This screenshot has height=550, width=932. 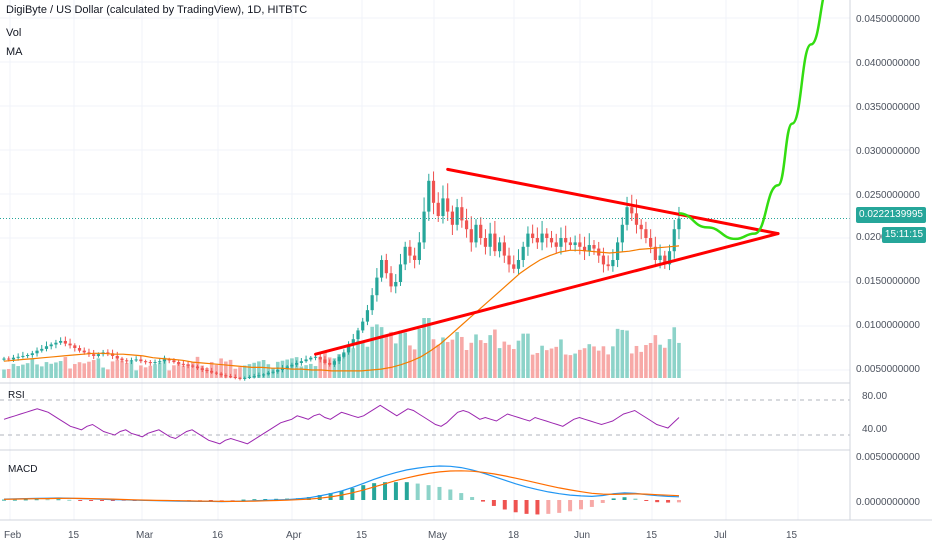 I want to click on price-tick: 0.0100000000, so click(x=888, y=325).